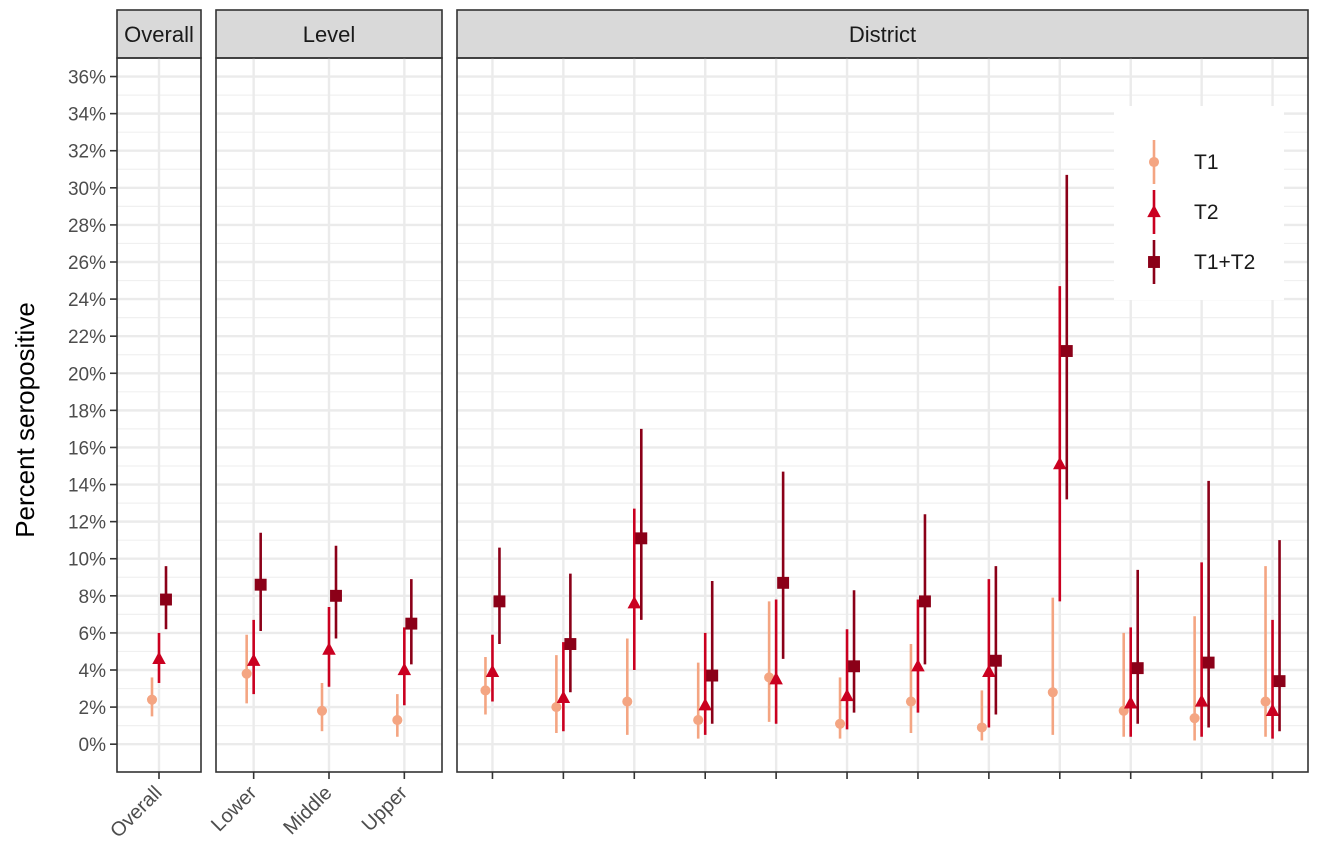 Image resolution: width=1324 pixels, height=857 pixels. What do you see at coordinates (154, 425) in the screenshot?
I see `facet-overall: Overall Overall` at bounding box center [154, 425].